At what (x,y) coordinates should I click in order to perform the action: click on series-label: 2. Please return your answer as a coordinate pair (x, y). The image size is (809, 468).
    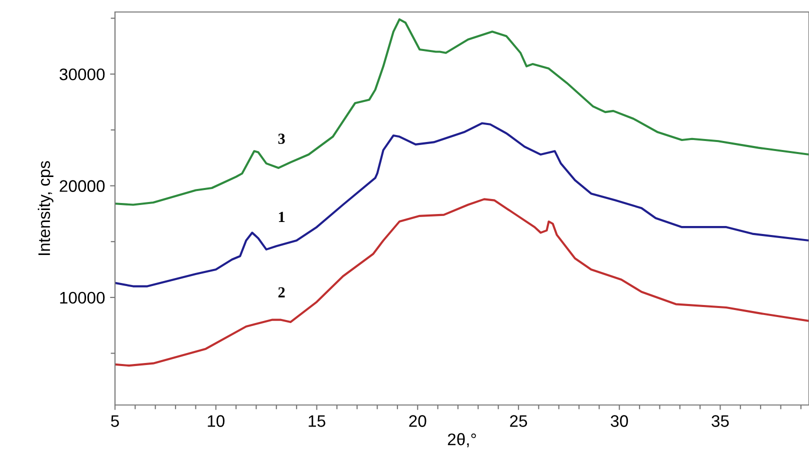
    Looking at the image, I should click on (281, 292).